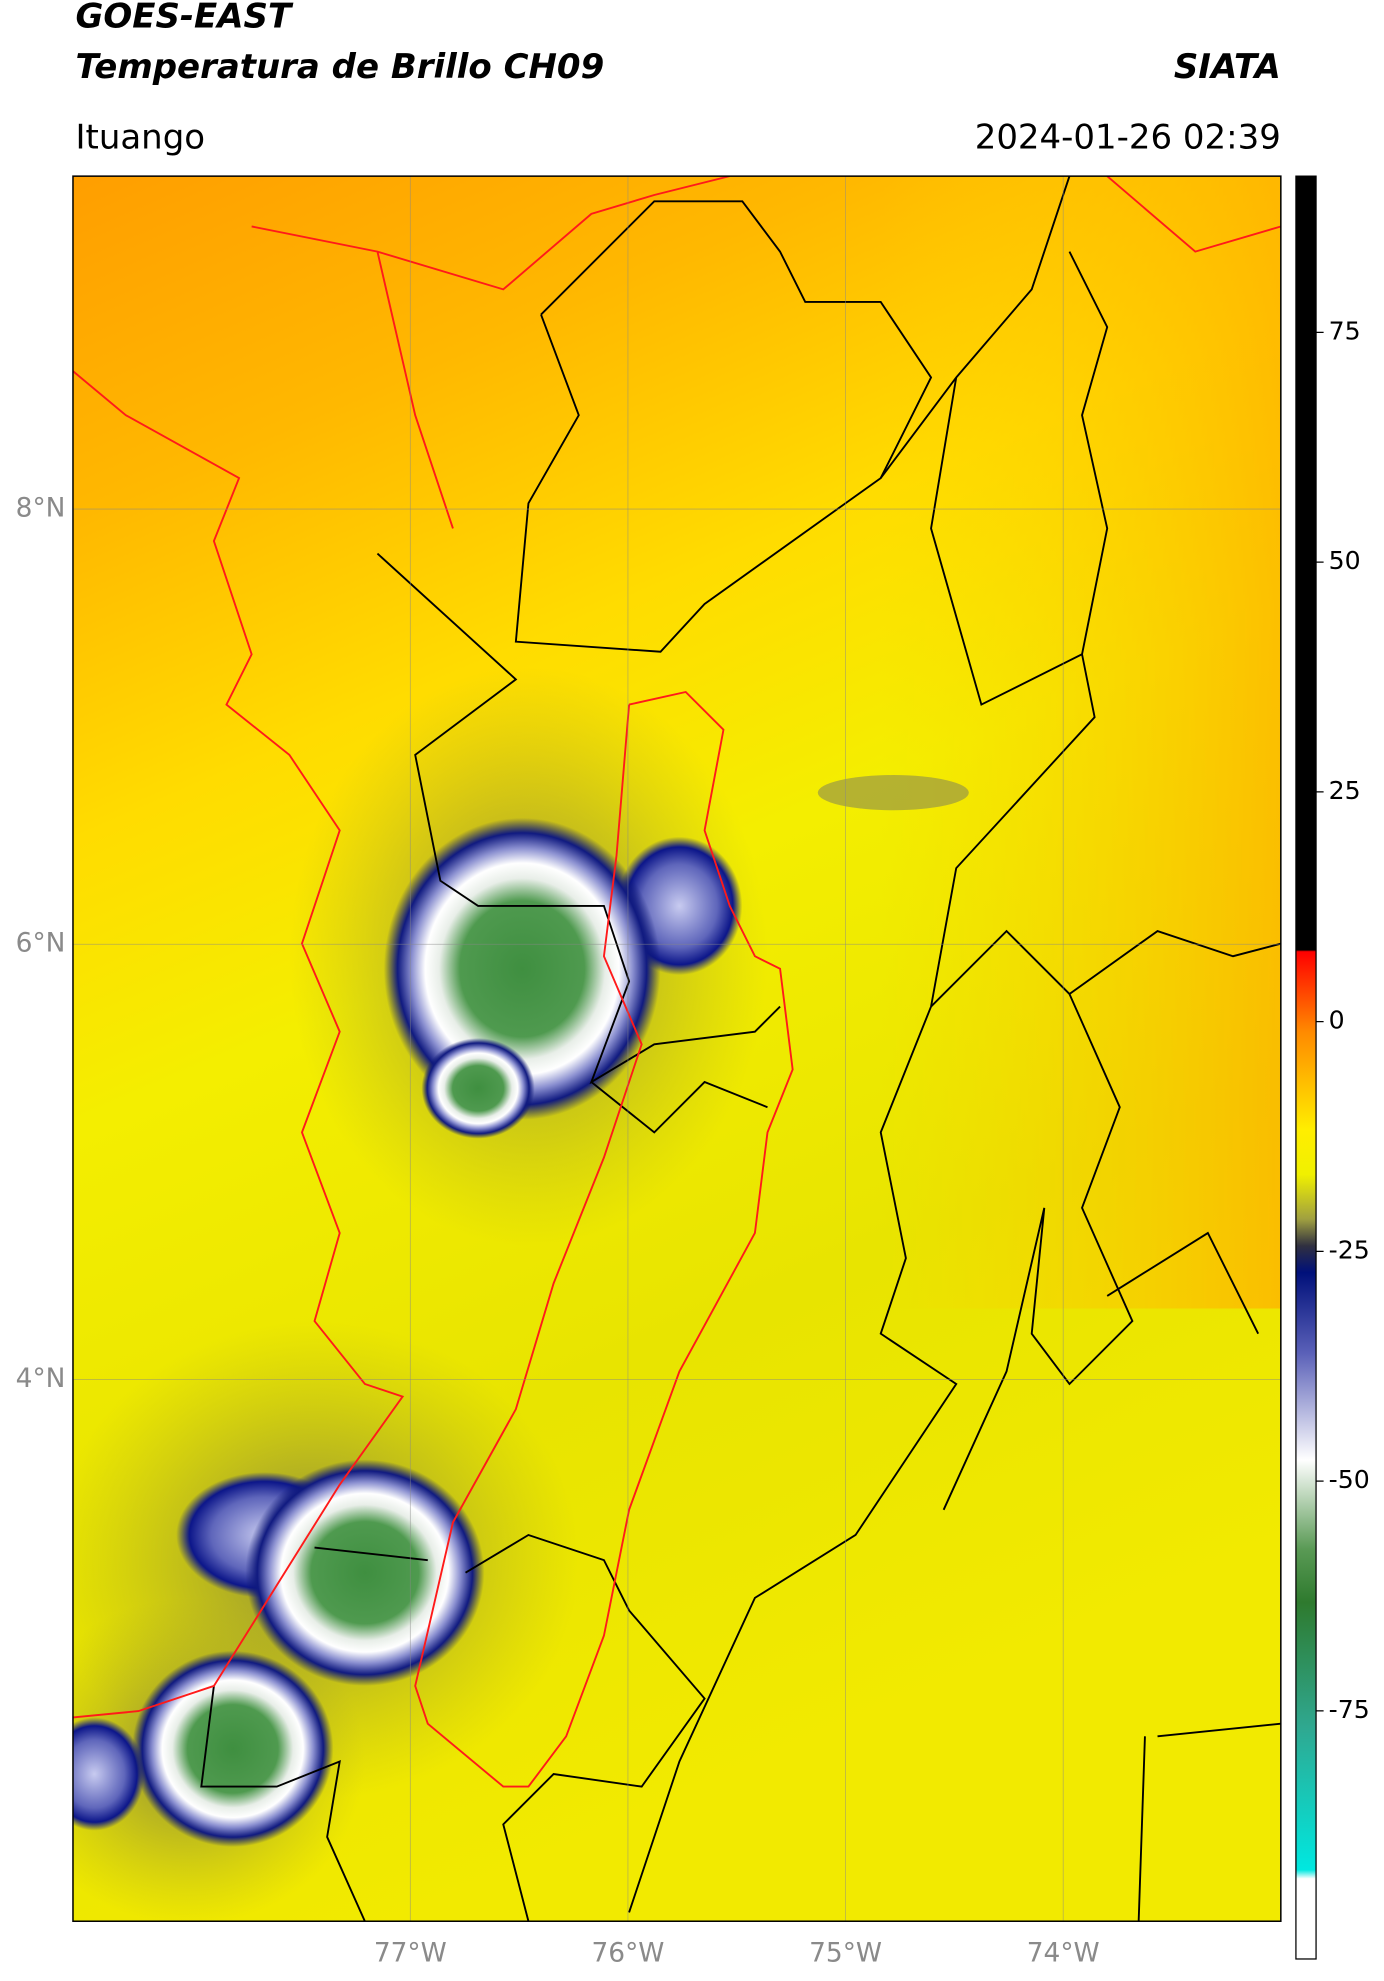 The height and width of the screenshot is (1981, 1384). Describe the element at coordinates (1227, 67) in the screenshot. I see `source: SIATA` at that location.